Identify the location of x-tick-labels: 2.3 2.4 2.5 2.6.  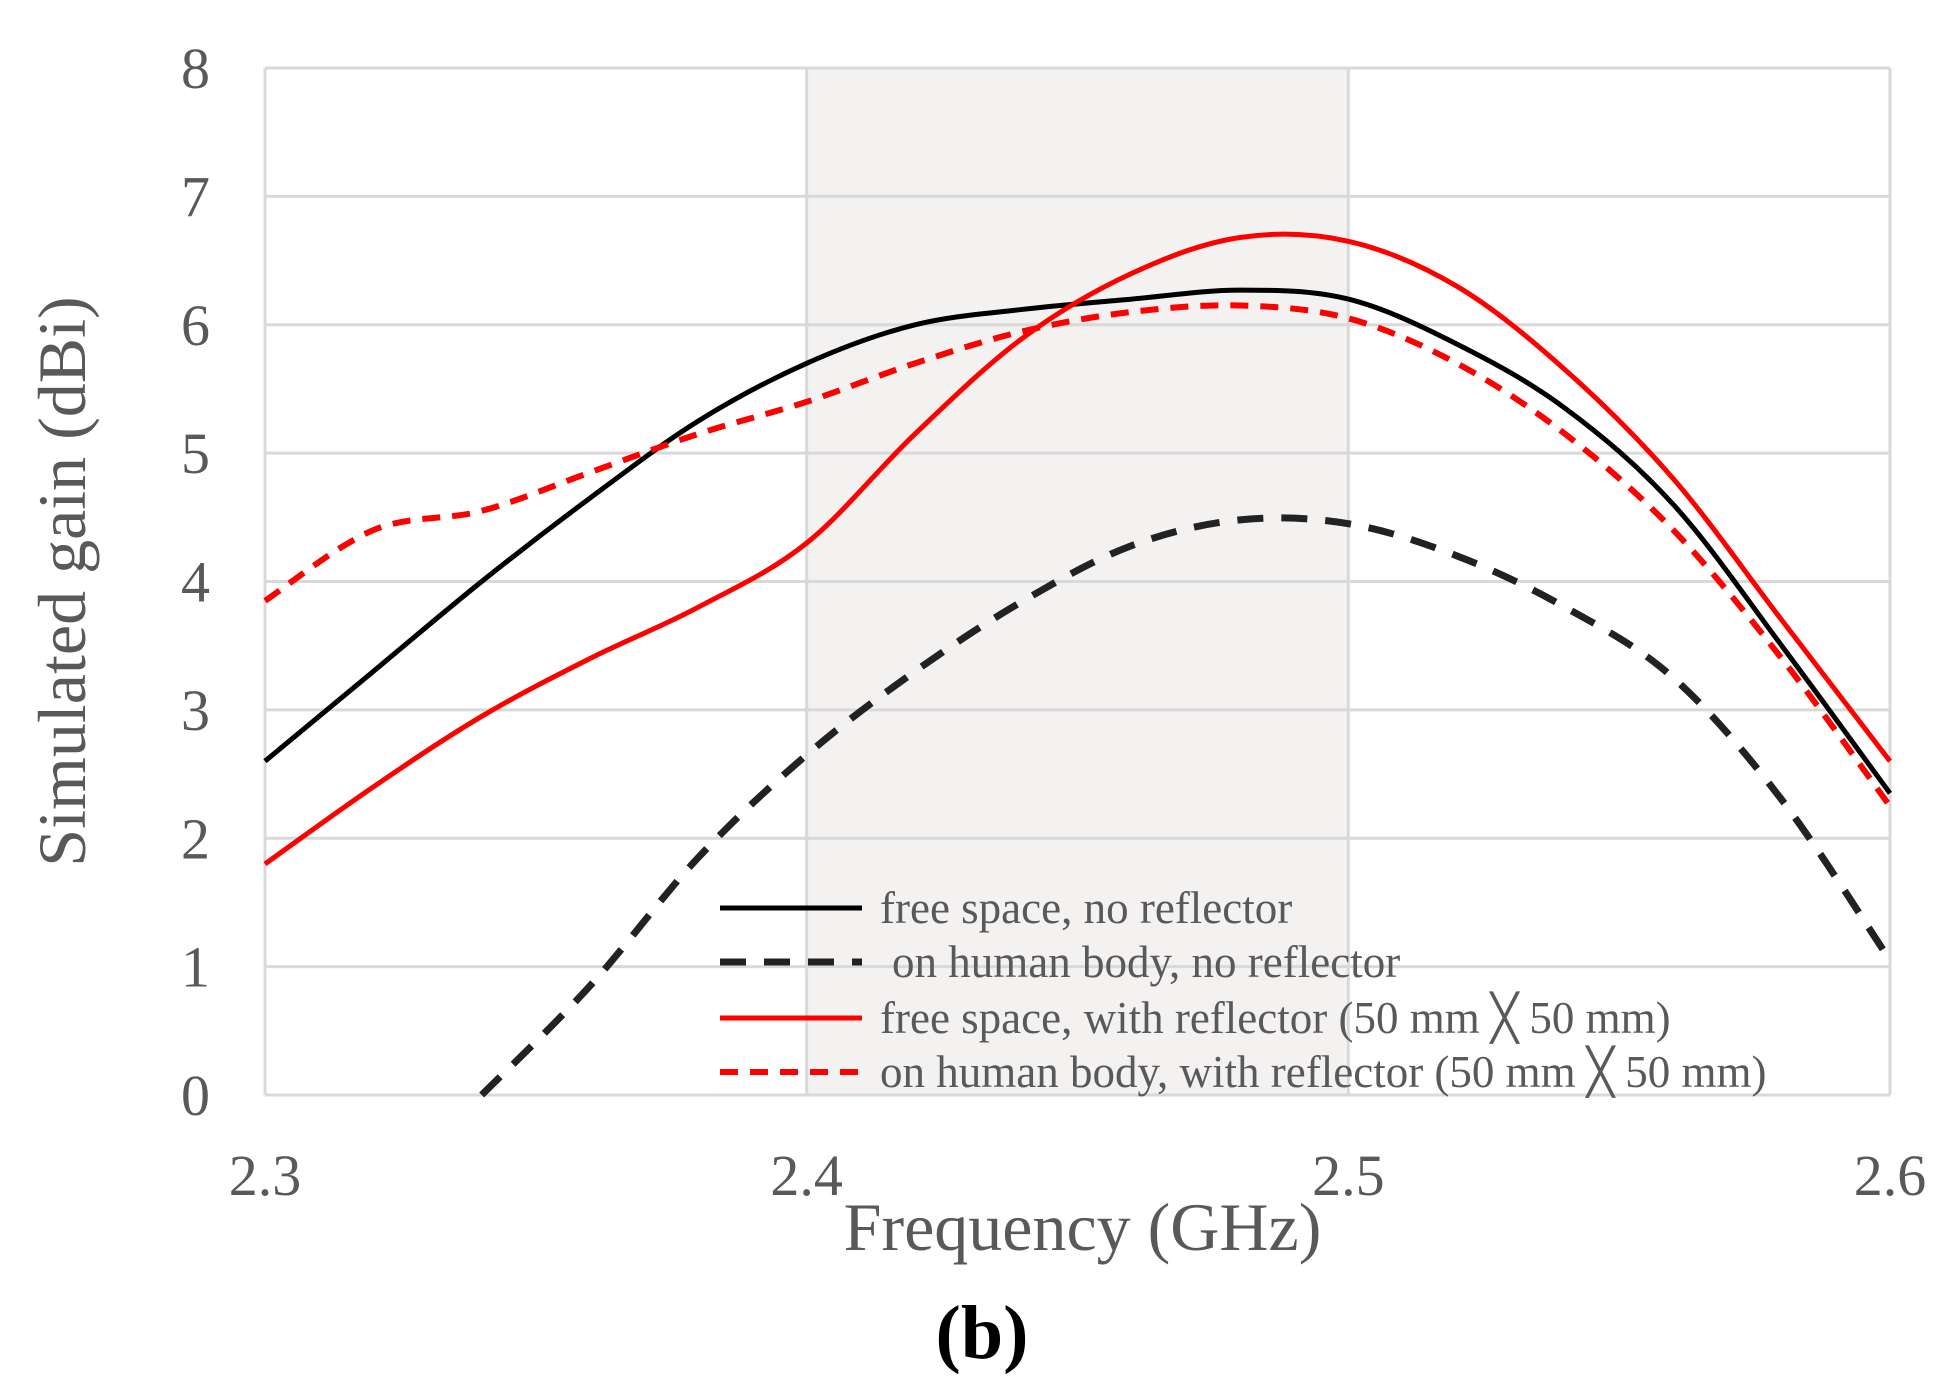
(1078, 1175).